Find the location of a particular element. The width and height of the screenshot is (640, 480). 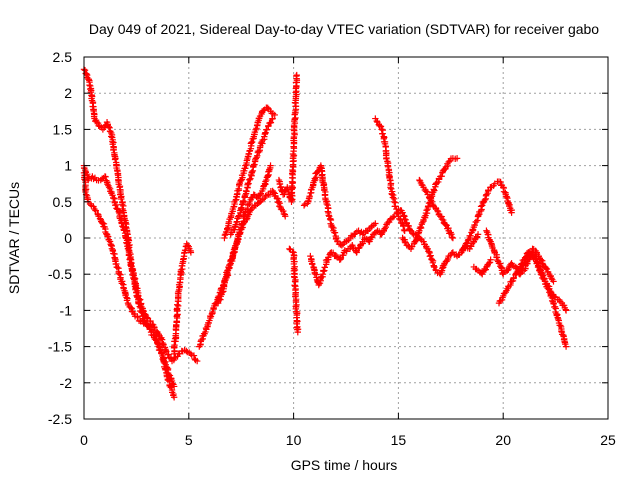

x-tick-label: 20 is located at coordinates (503, 440).